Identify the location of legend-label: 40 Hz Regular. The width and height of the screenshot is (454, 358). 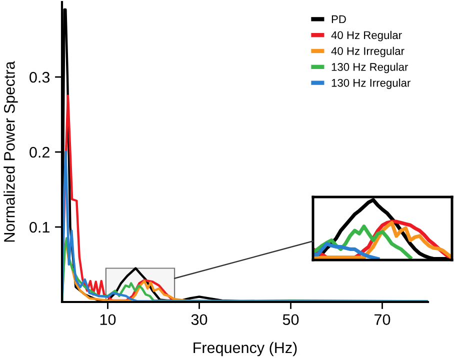
(366, 36).